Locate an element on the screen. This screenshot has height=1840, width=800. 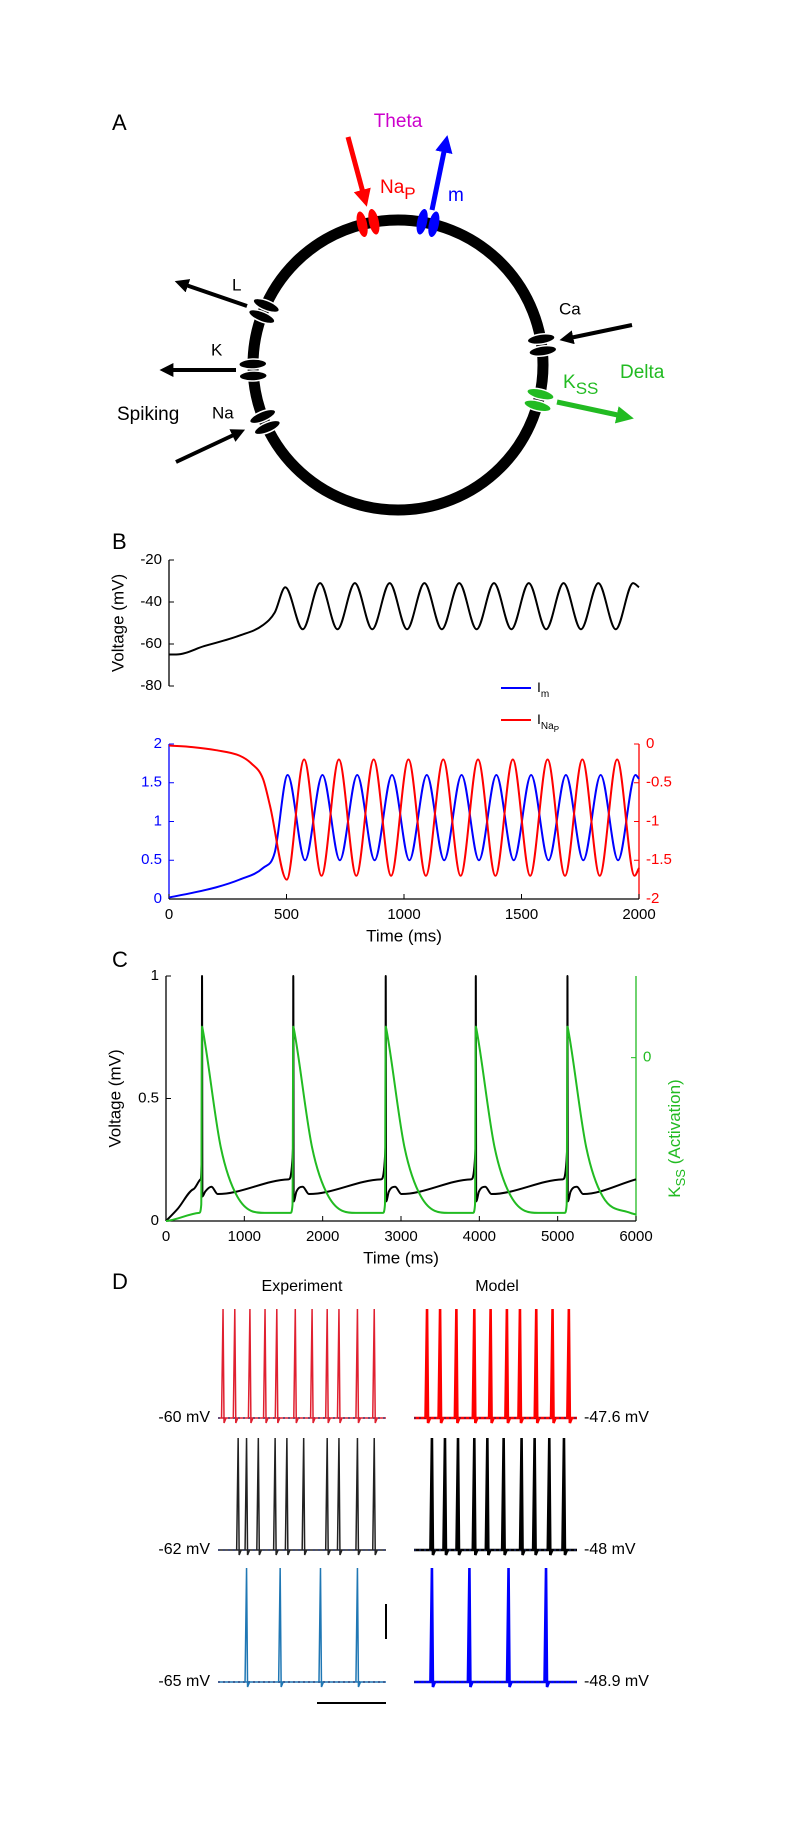
column-title: Model is located at coordinates (497, 1286).